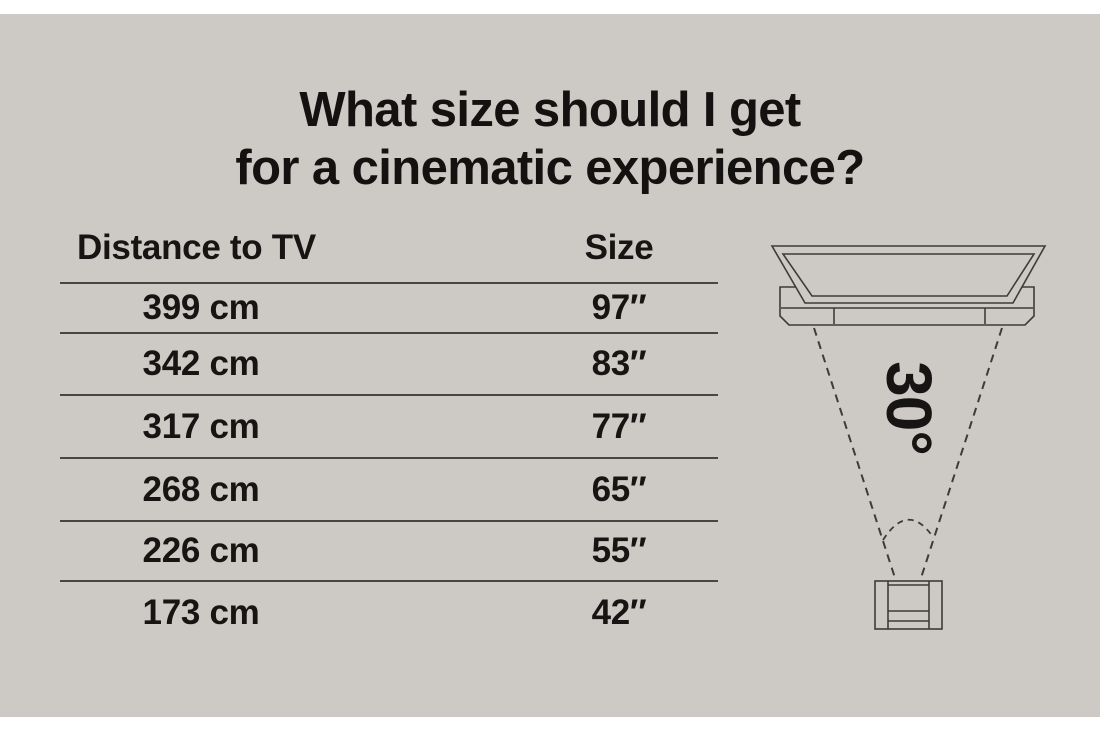  What do you see at coordinates (201, 612) in the screenshot?
I see `distance-cell: 173 cm` at bounding box center [201, 612].